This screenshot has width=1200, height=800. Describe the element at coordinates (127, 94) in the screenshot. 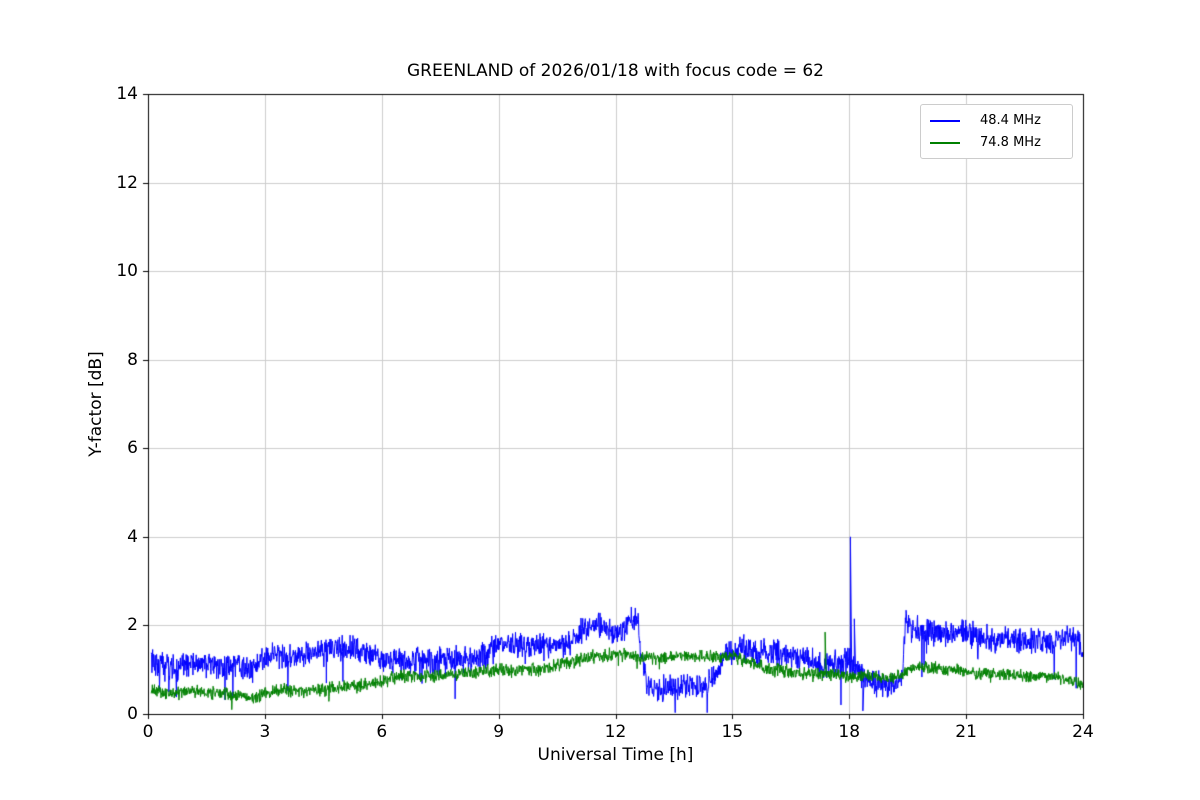

I see `y-tick-label: 14` at that location.